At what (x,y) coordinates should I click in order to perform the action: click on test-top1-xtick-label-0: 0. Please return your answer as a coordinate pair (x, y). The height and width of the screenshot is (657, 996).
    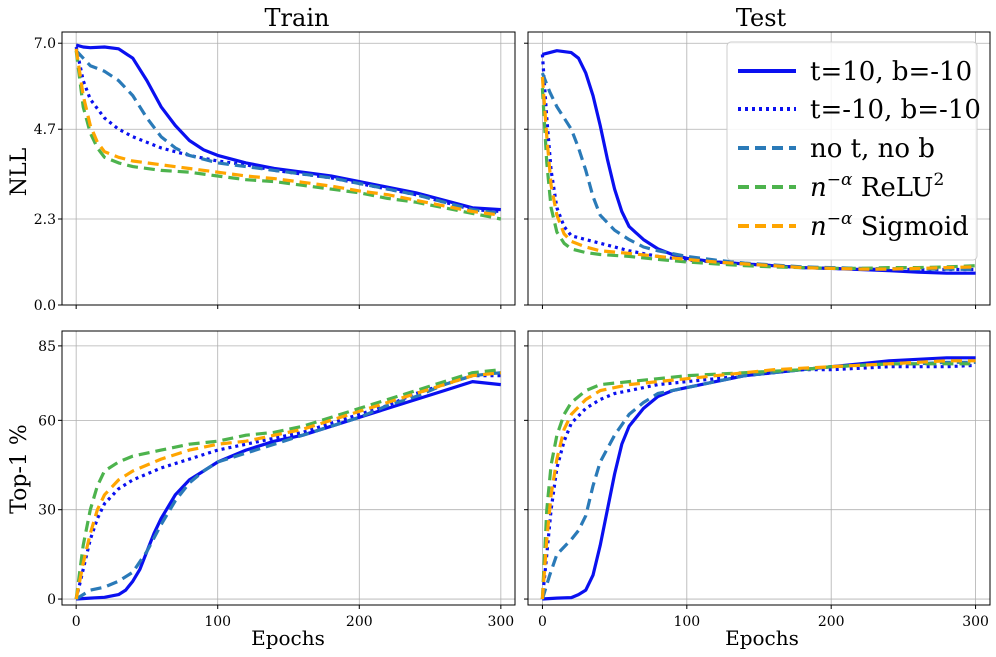
    Looking at the image, I should click on (542, 622).